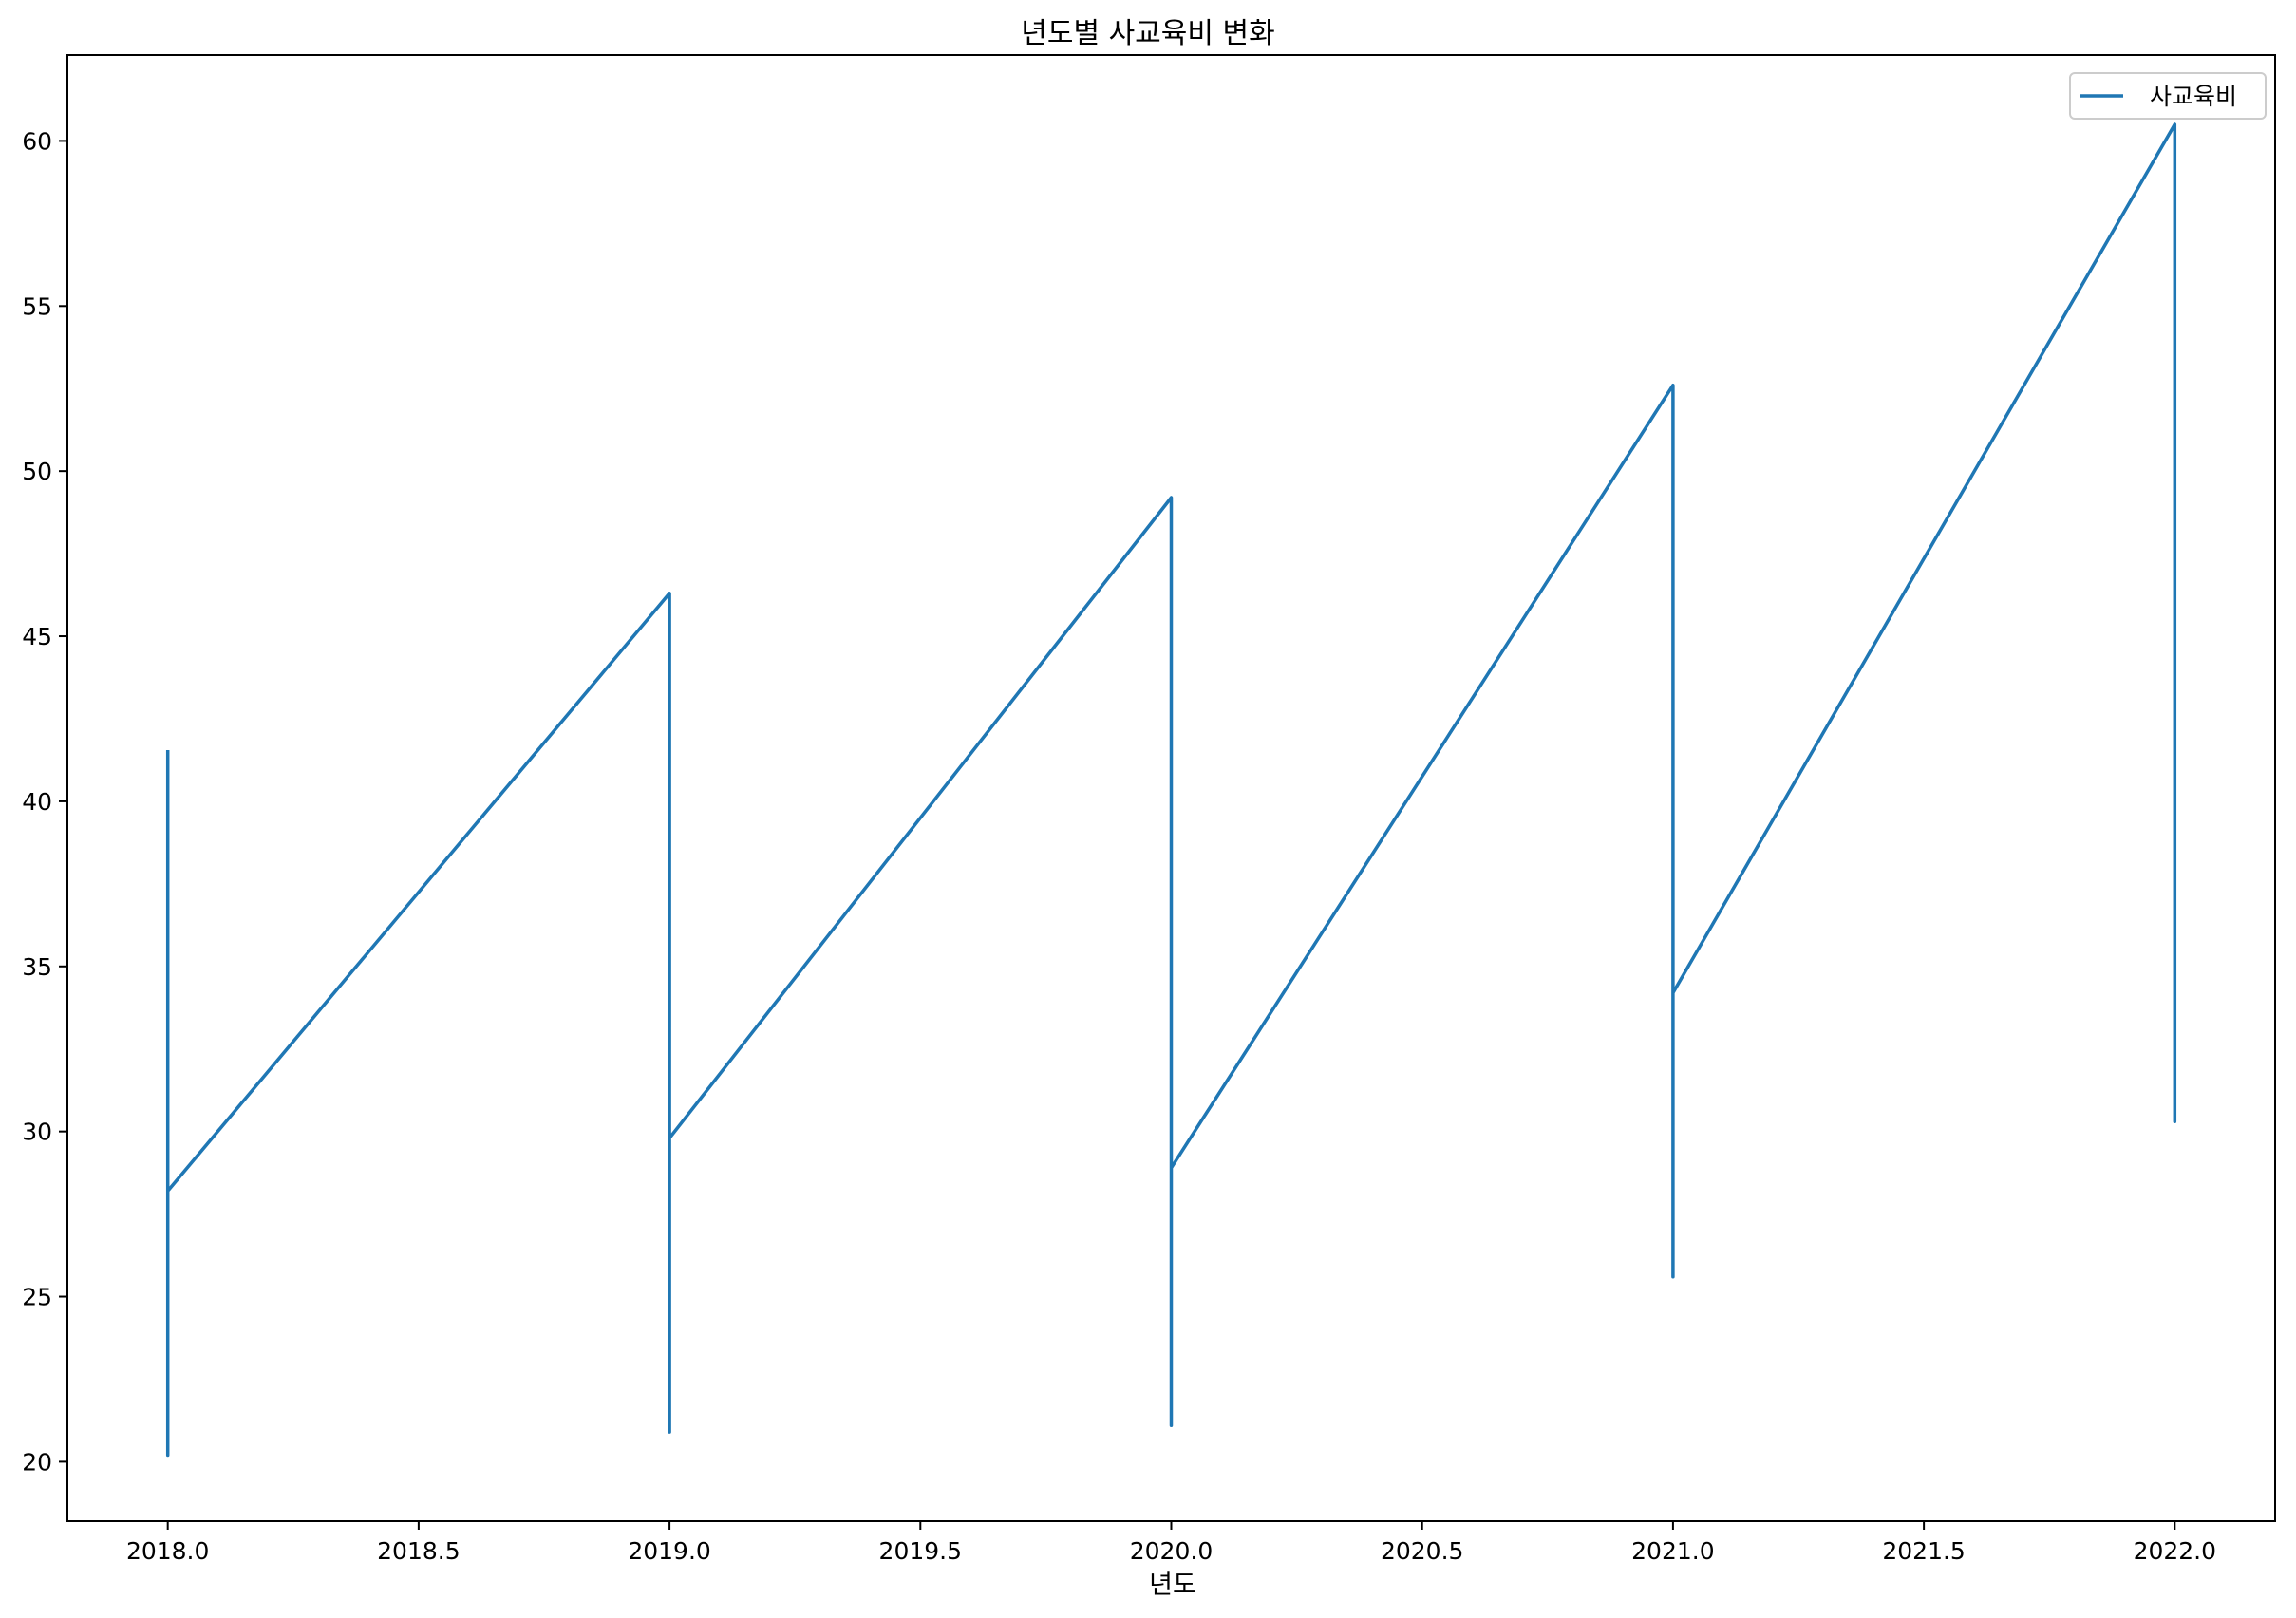 The height and width of the screenshot is (1618, 2296). Describe the element at coordinates (167, 1551) in the screenshot. I see `x-tick-label: 2018.0` at that location.